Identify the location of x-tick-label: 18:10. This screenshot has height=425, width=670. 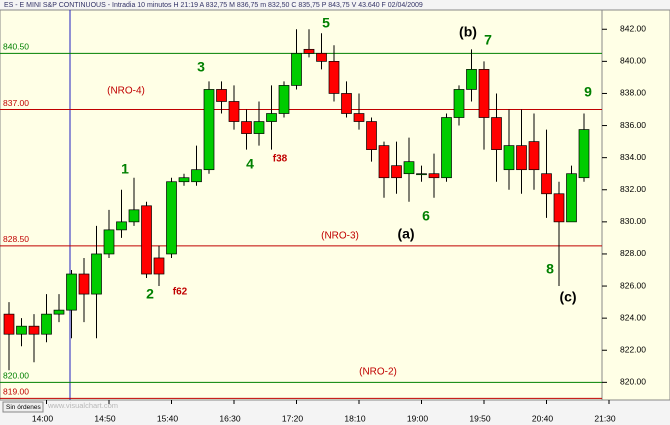
(355, 418).